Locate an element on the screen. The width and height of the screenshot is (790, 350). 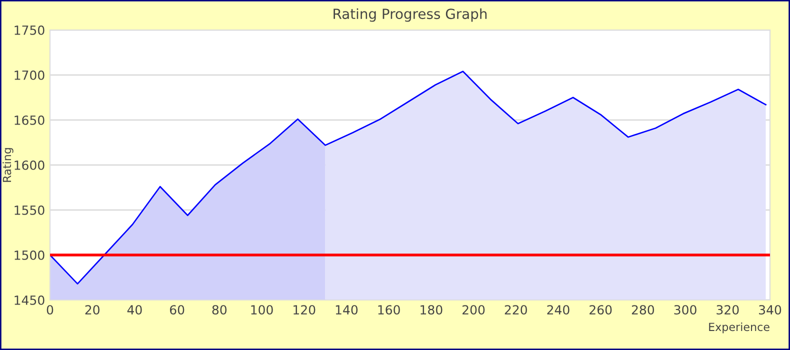
x-tick-label: 80 is located at coordinates (219, 310).